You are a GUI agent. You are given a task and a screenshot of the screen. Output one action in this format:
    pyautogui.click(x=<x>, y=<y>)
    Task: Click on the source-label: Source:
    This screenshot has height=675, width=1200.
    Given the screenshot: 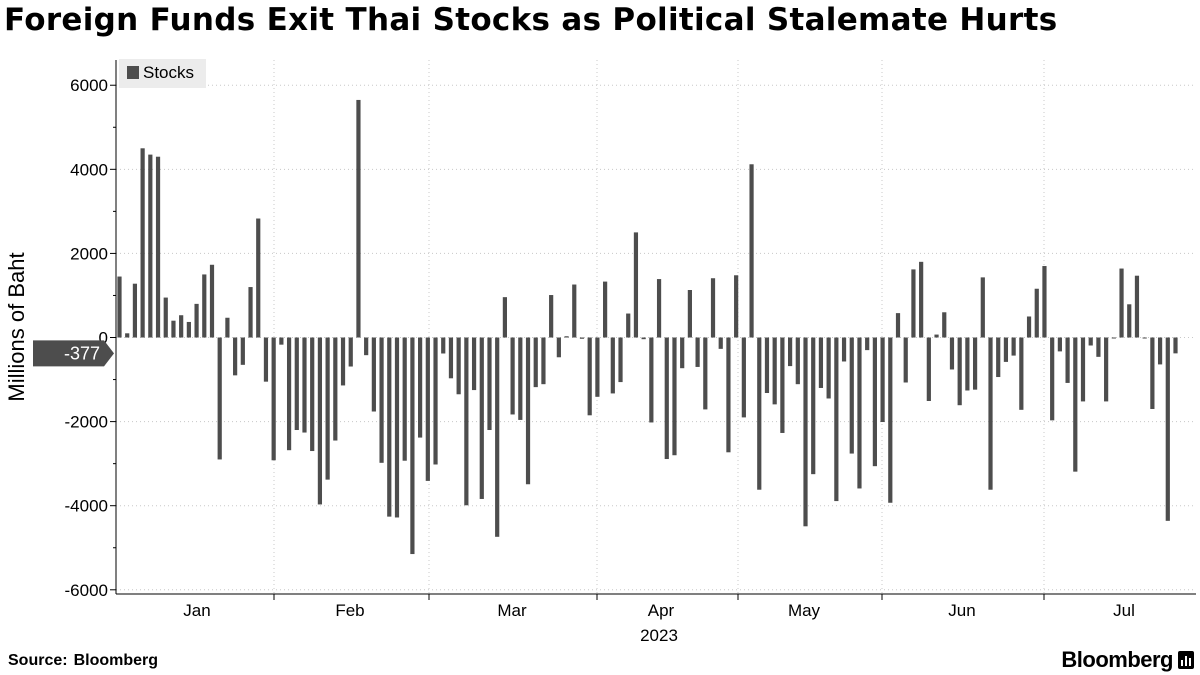 What is the action you would take?
    pyautogui.click(x=38, y=660)
    